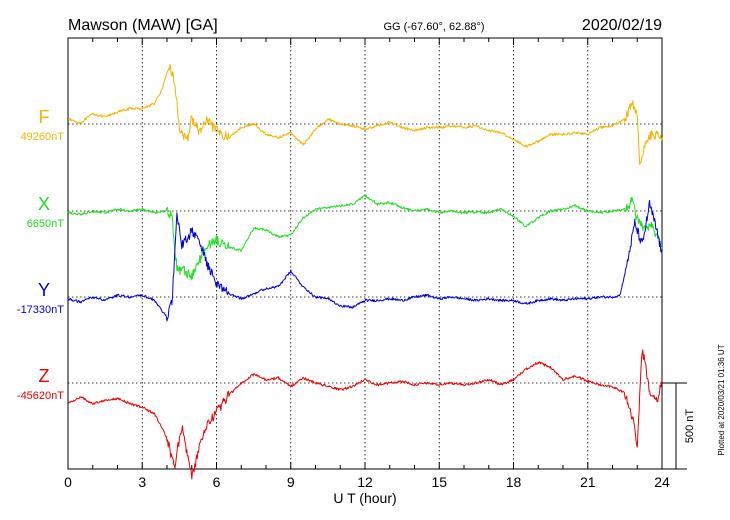 This screenshot has height=520, width=730. Describe the element at coordinates (44, 117) in the screenshot. I see `component-name-f: F` at that location.